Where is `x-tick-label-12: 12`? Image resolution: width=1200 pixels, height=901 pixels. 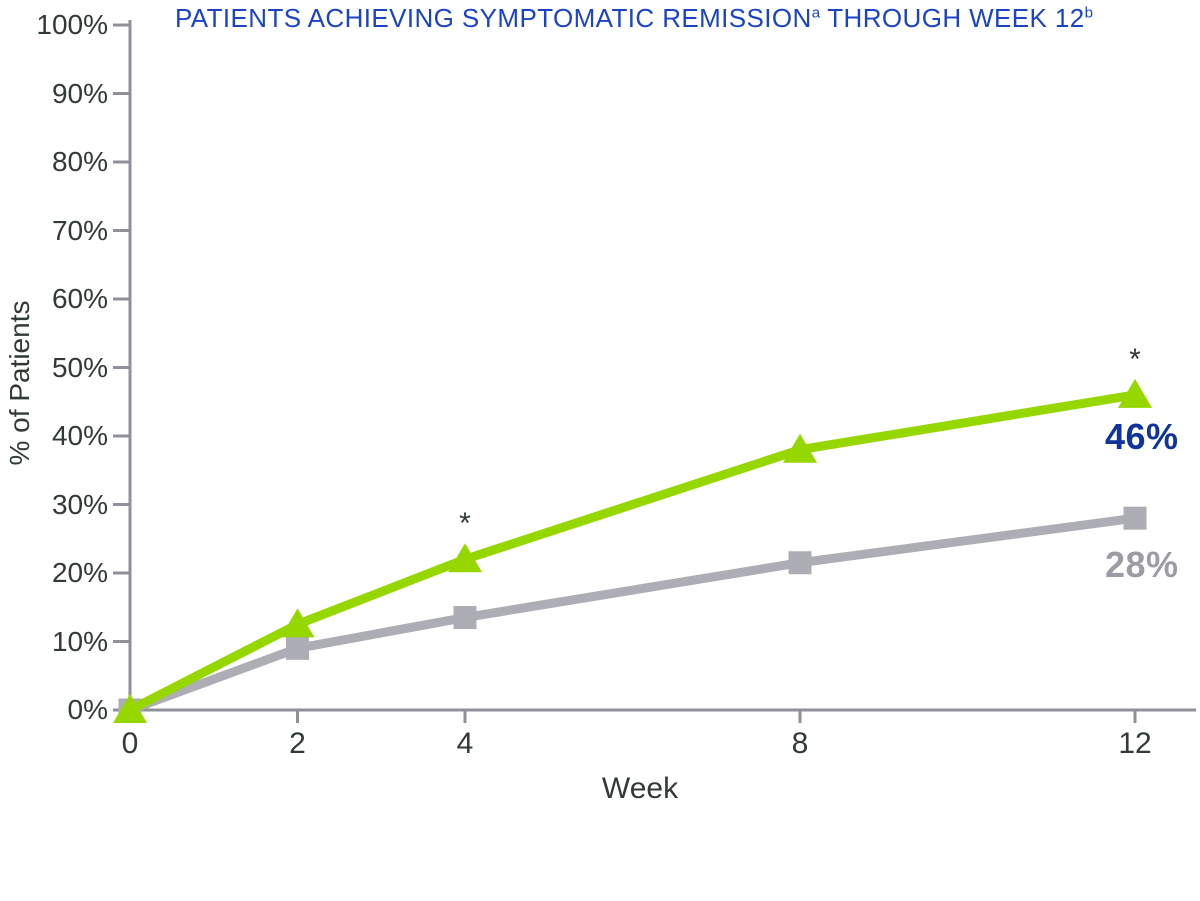
x-tick-label-12: 12 is located at coordinates (1135, 743).